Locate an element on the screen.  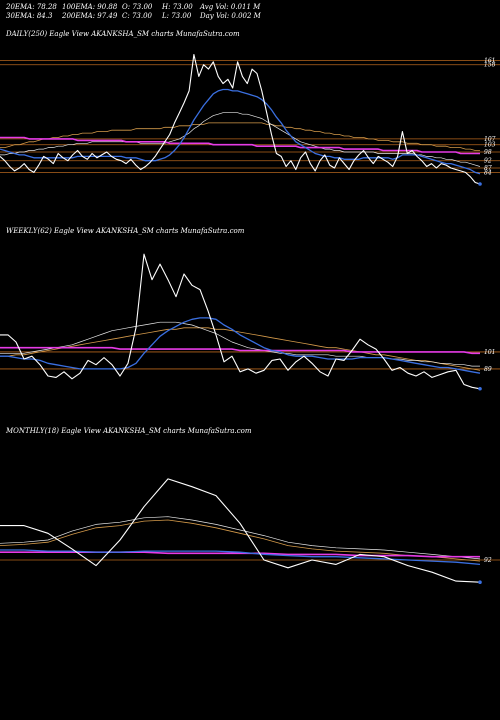
daily-ytick-label: 158 is located at coordinates (490, 65).